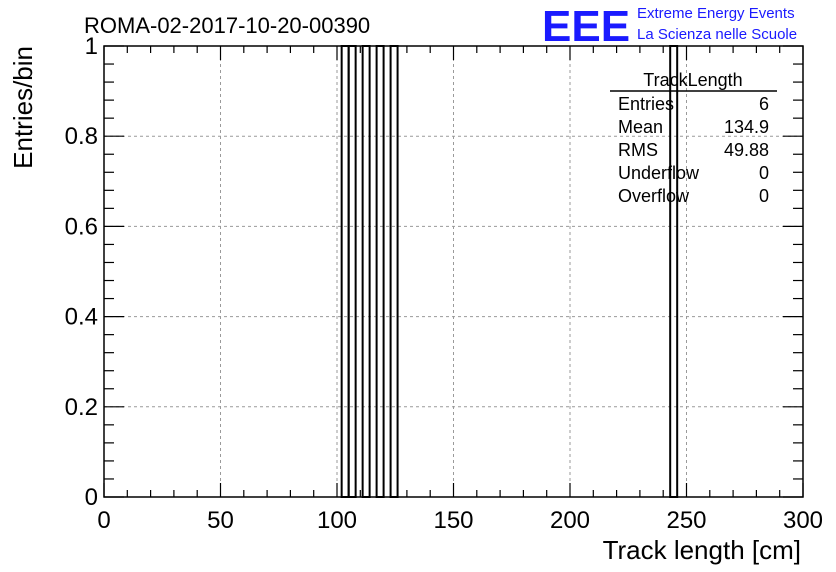  Describe the element at coordinates (764, 104) in the screenshot. I see `stats-value: 6` at that location.